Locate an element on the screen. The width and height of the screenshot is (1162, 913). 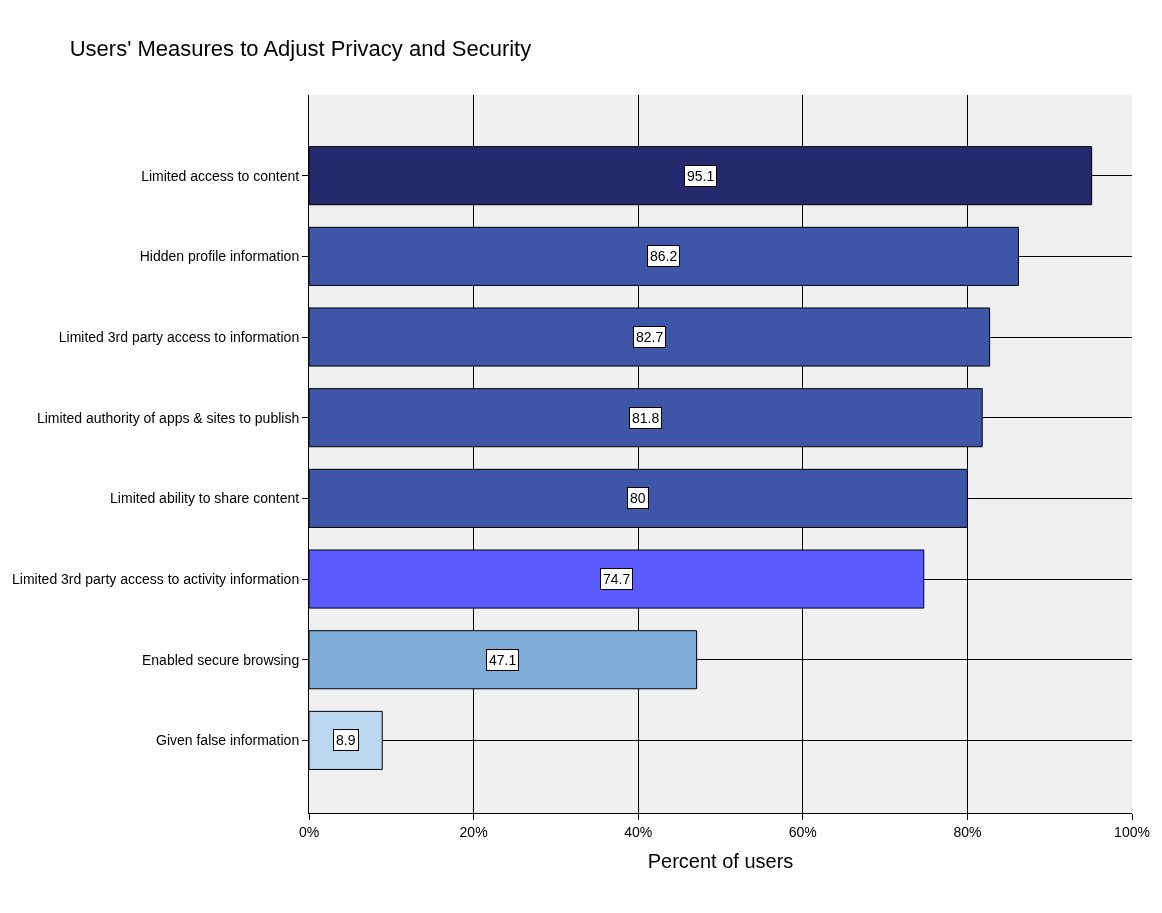
x-tick-label: 100% is located at coordinates (1132, 831).